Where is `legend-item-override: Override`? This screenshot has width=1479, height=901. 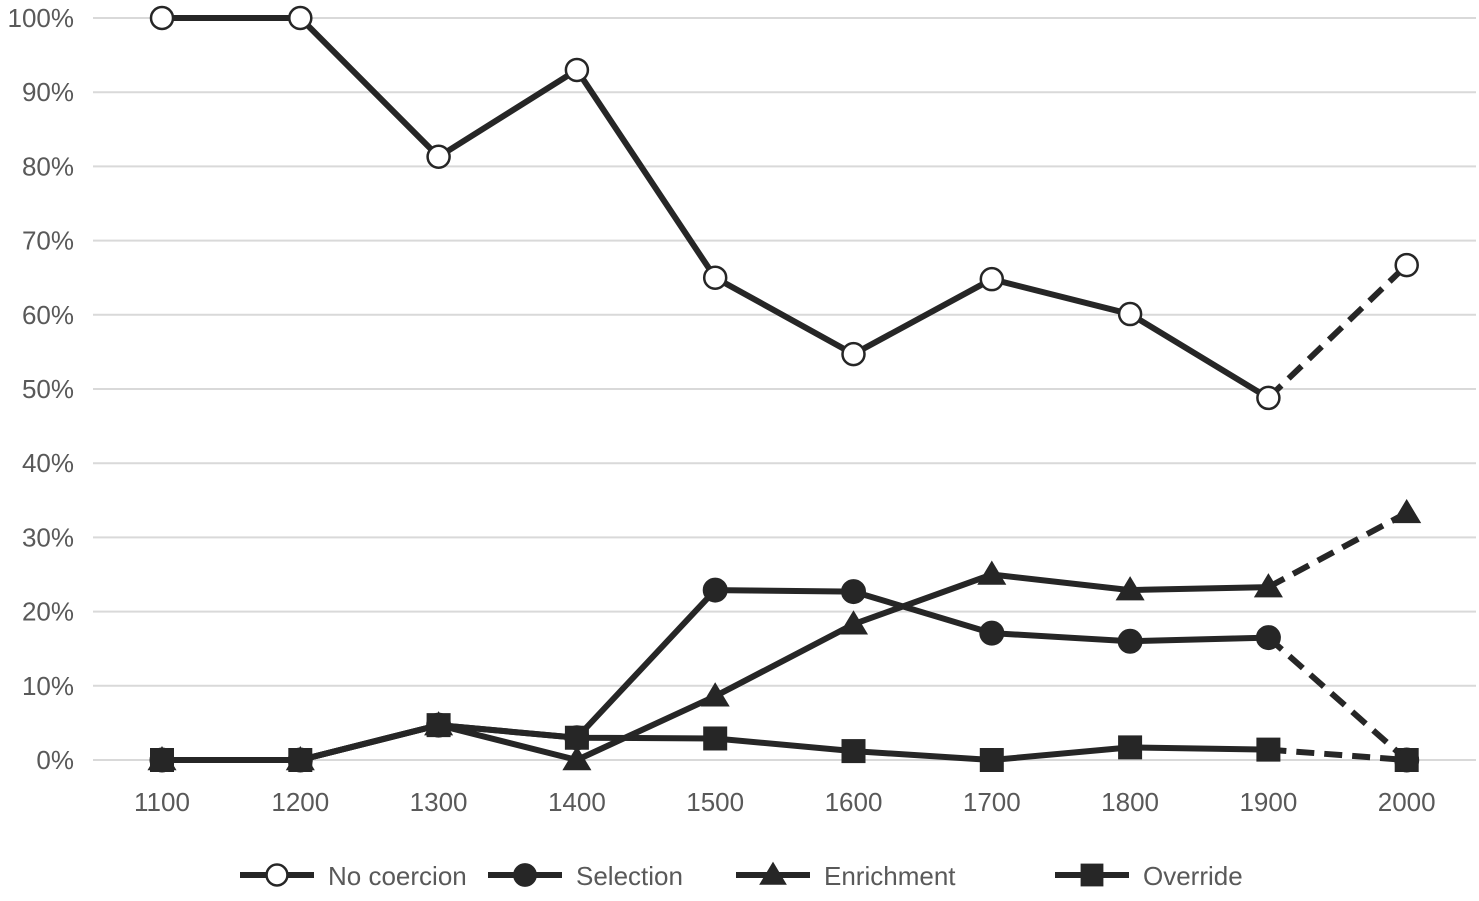
legend-item-override: Override is located at coordinates (1149, 876).